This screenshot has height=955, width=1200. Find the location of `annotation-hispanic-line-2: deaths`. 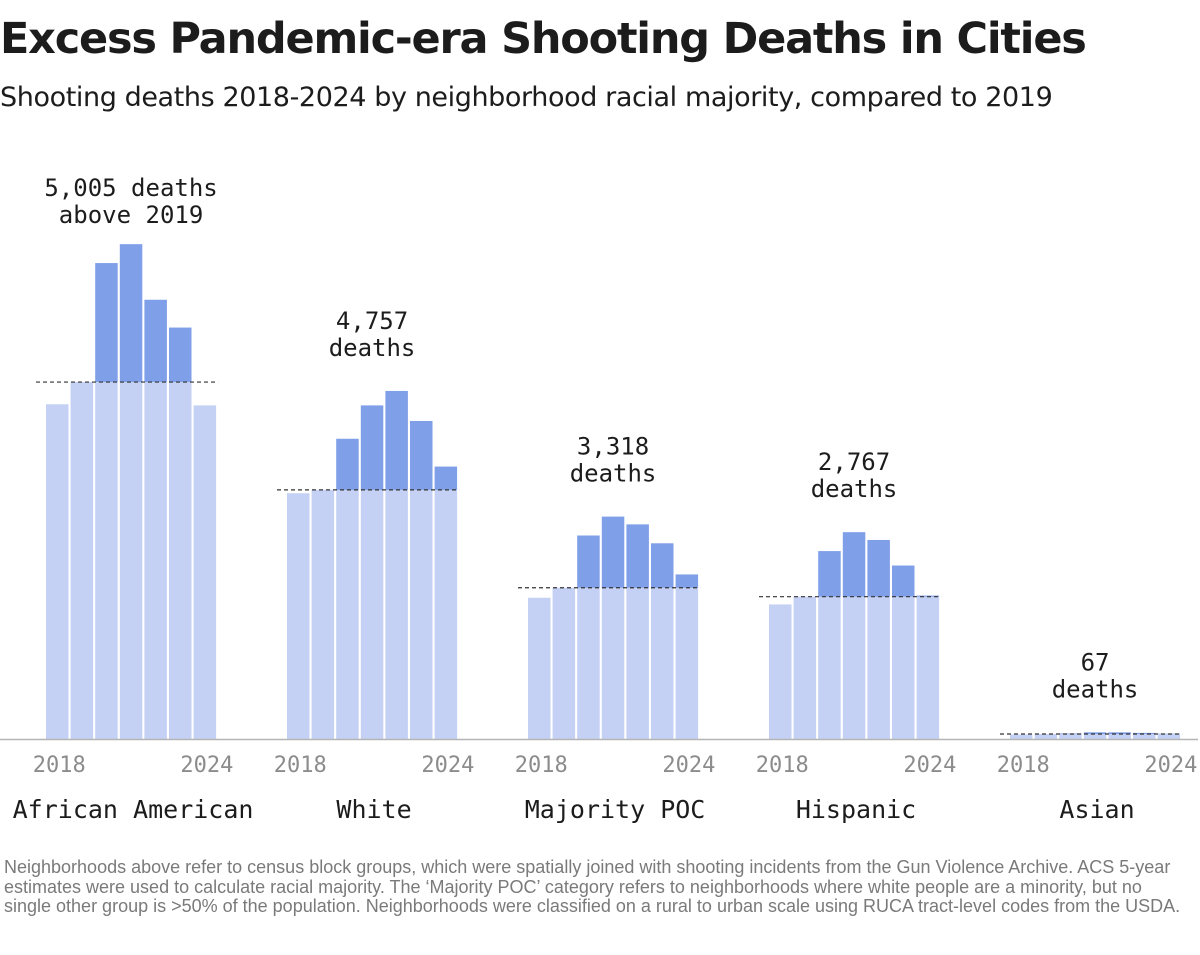

annotation-hispanic-line-2: deaths is located at coordinates (854, 489).